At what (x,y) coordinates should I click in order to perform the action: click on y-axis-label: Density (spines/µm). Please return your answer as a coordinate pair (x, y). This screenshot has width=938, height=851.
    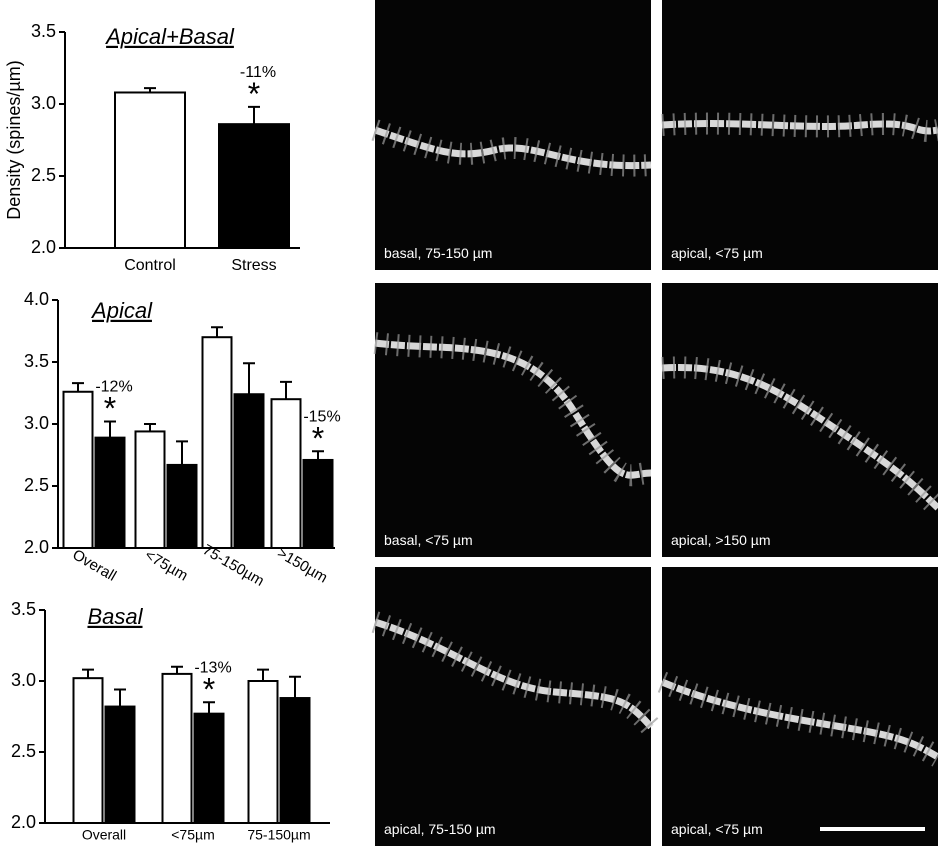
    Looking at the image, I should click on (14, 139).